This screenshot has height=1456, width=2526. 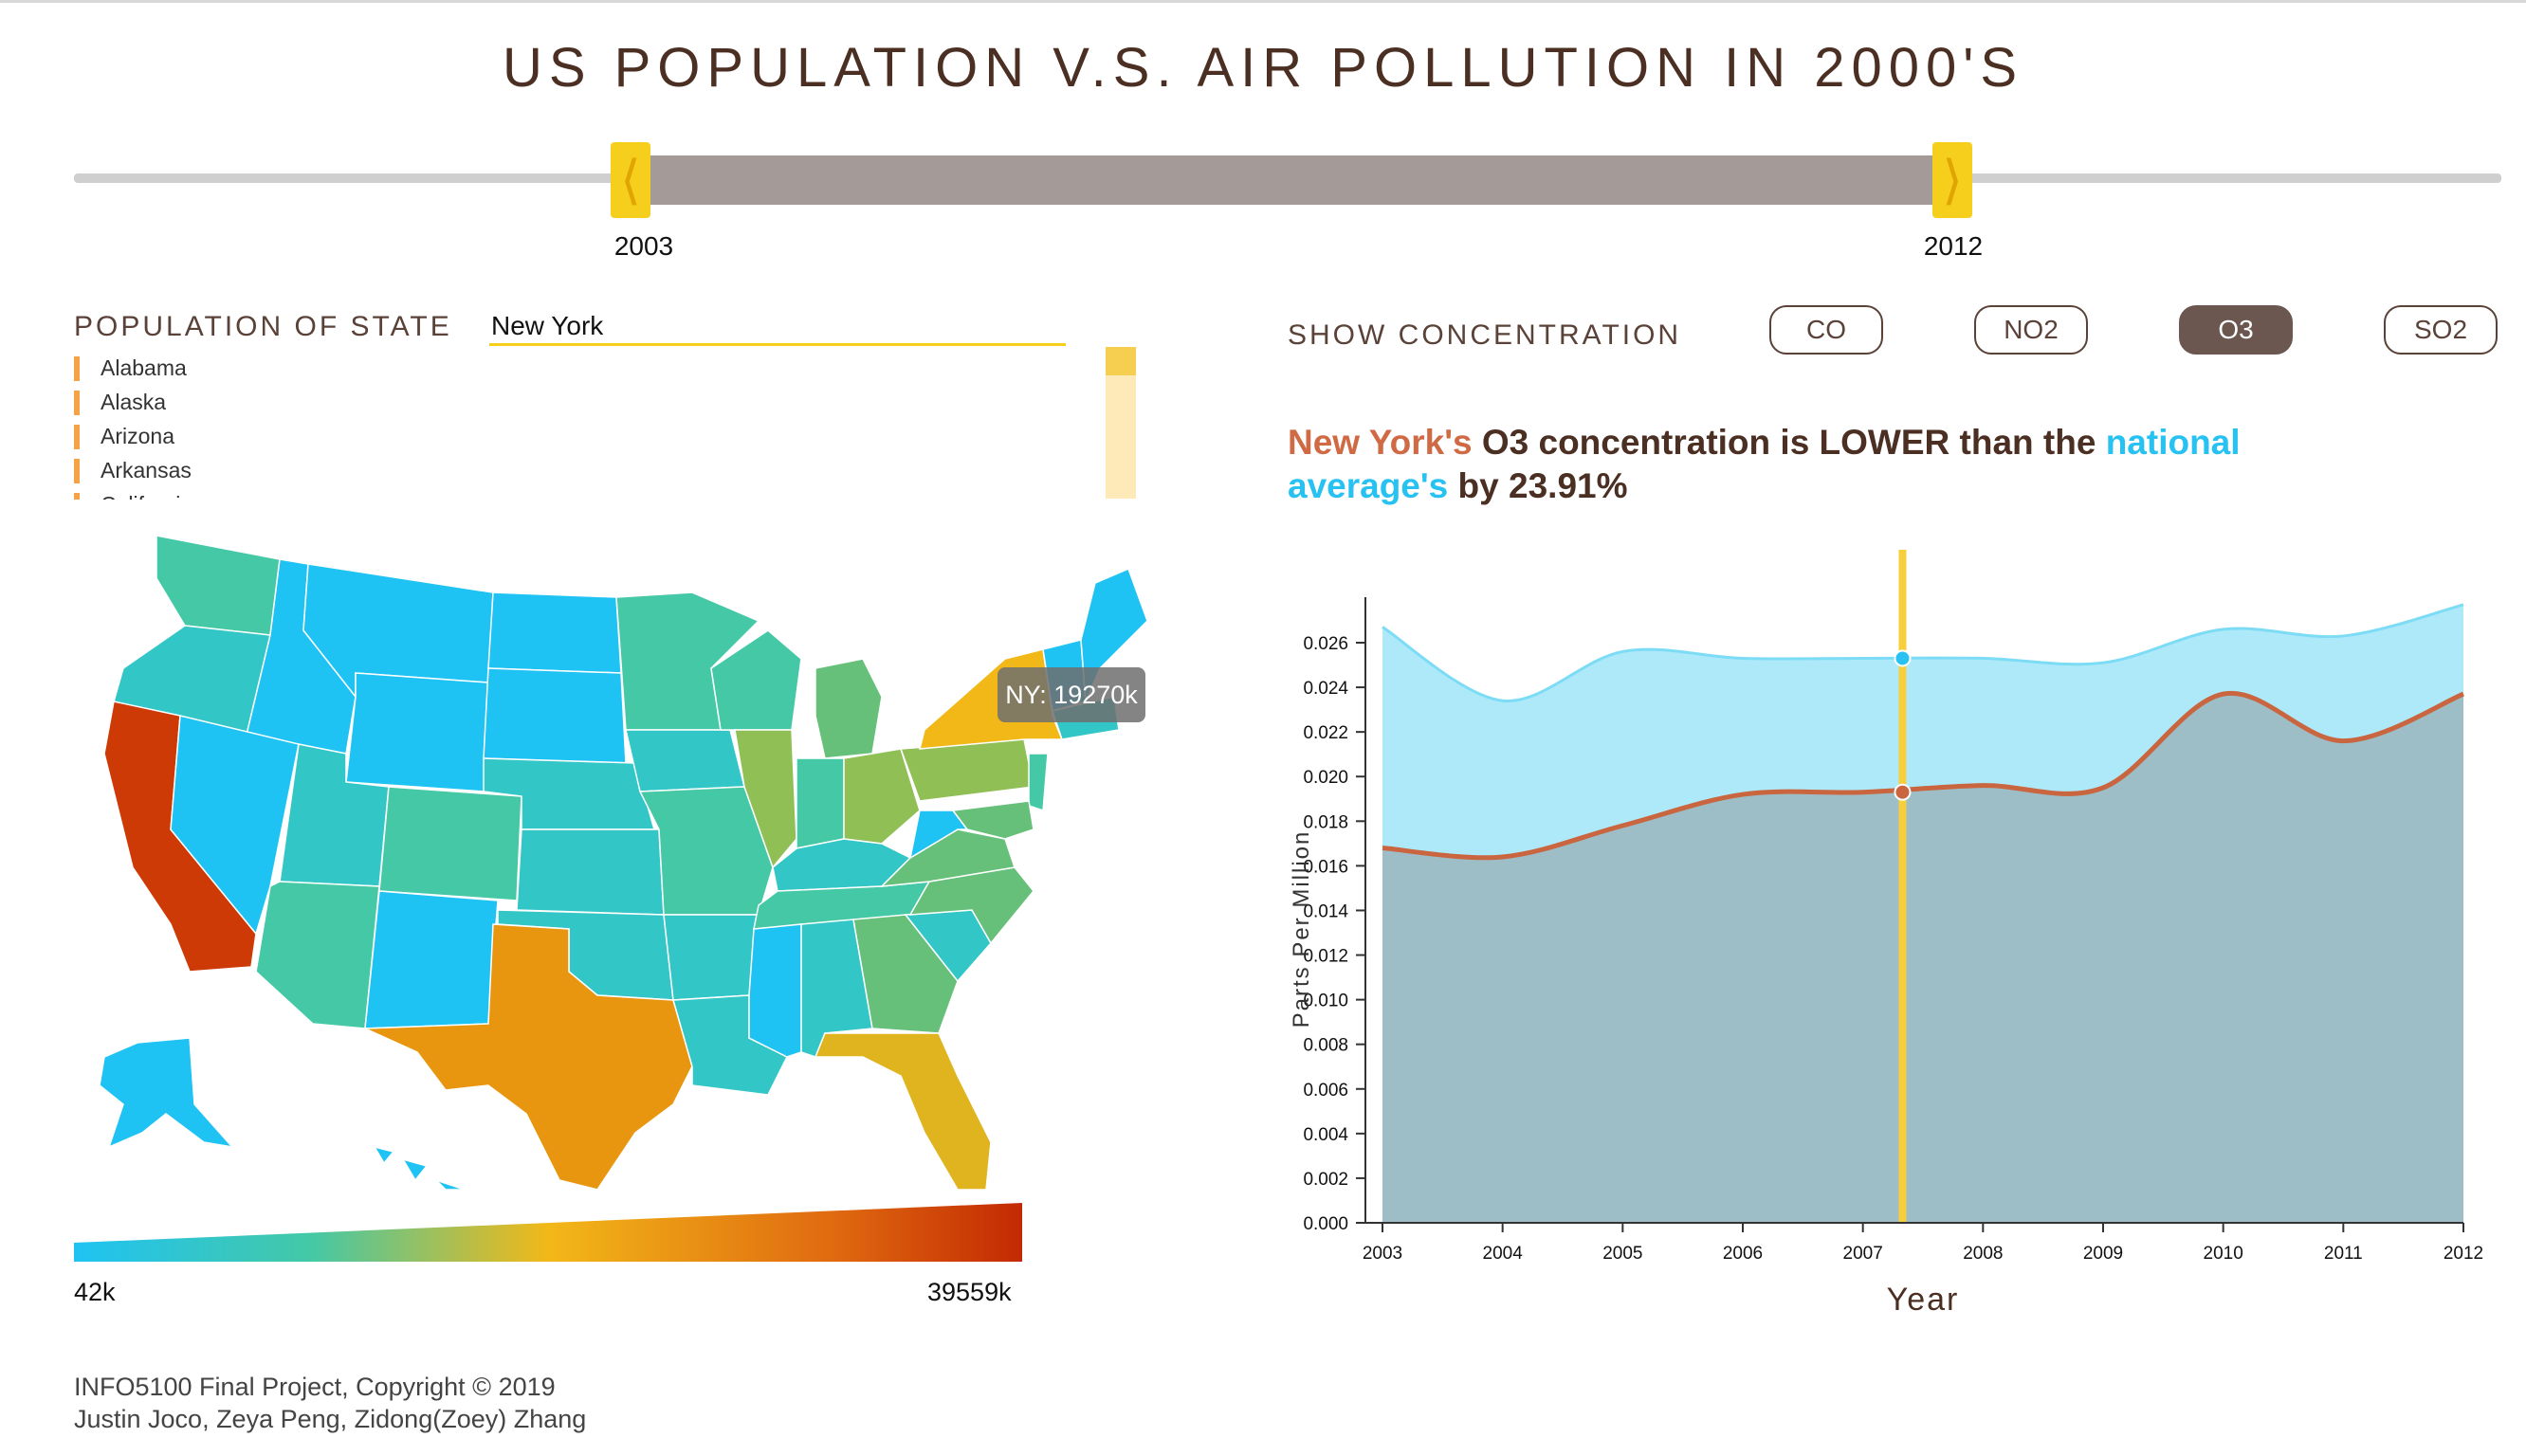 What do you see at coordinates (1325, 644) in the screenshot?
I see `y-tick-label: 0.026` at bounding box center [1325, 644].